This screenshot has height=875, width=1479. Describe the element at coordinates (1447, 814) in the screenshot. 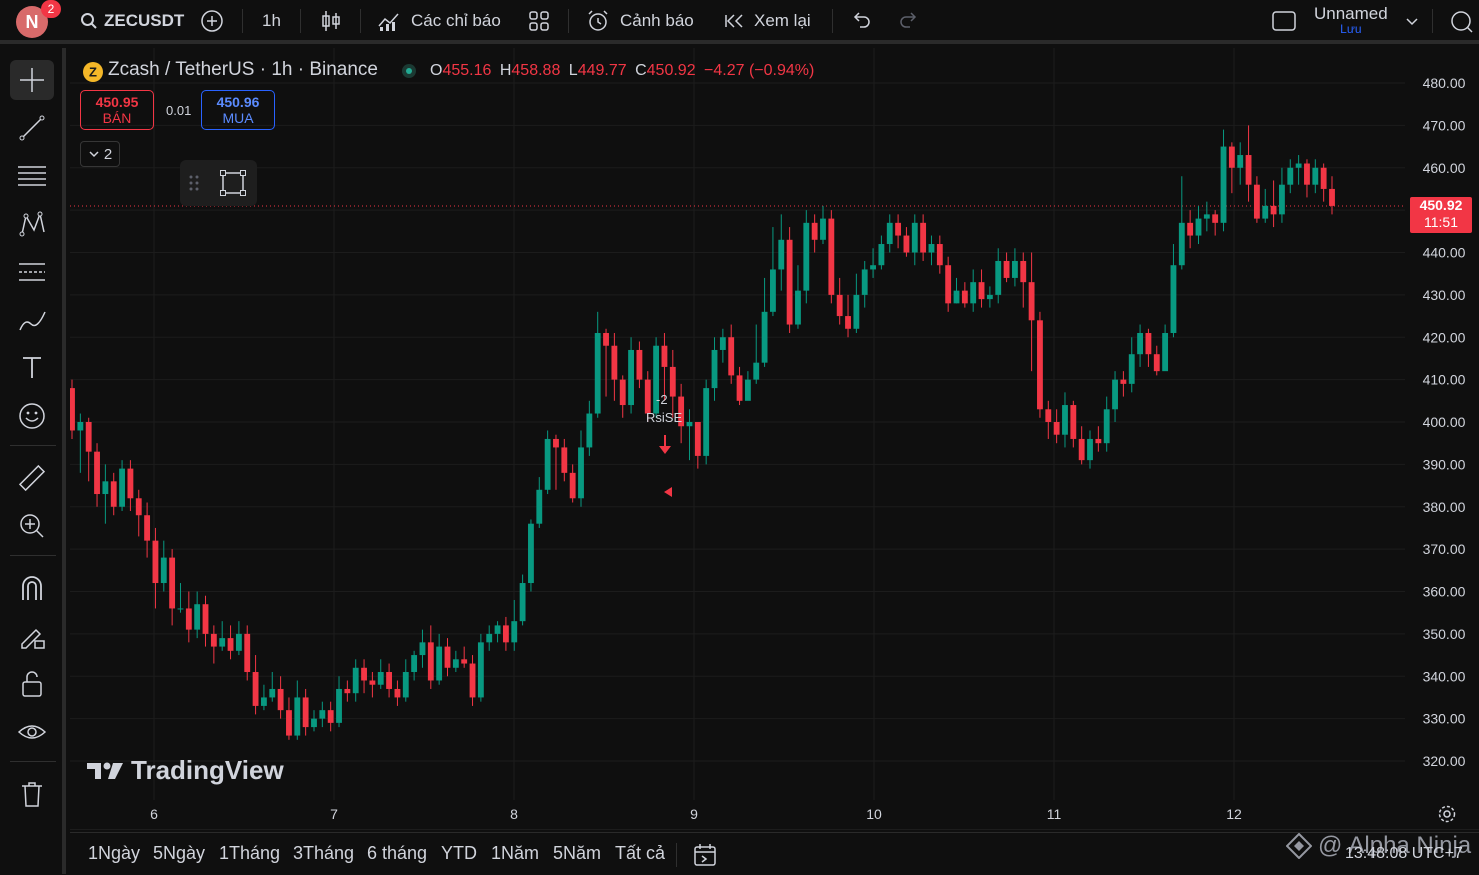

I see `gear-icon` at that location.